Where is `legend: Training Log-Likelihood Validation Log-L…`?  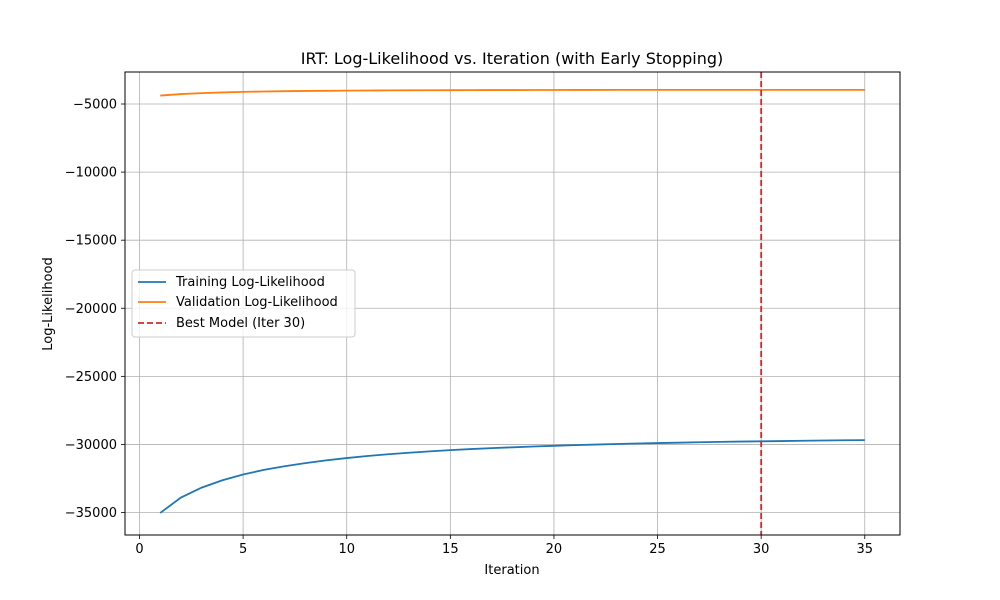 legend: Training Log-Likelihood Validation Log-L… is located at coordinates (243, 303).